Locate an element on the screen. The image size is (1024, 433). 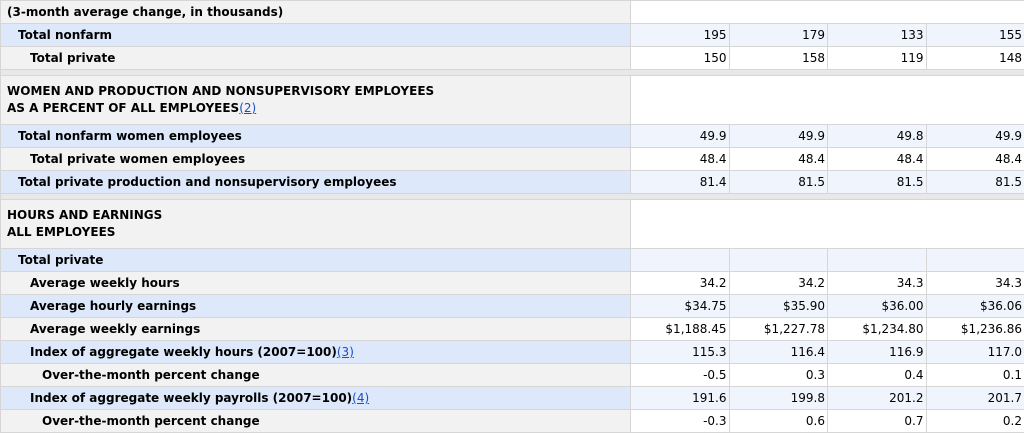
row-label: Average hourly earnings is located at coordinates (316, 306).